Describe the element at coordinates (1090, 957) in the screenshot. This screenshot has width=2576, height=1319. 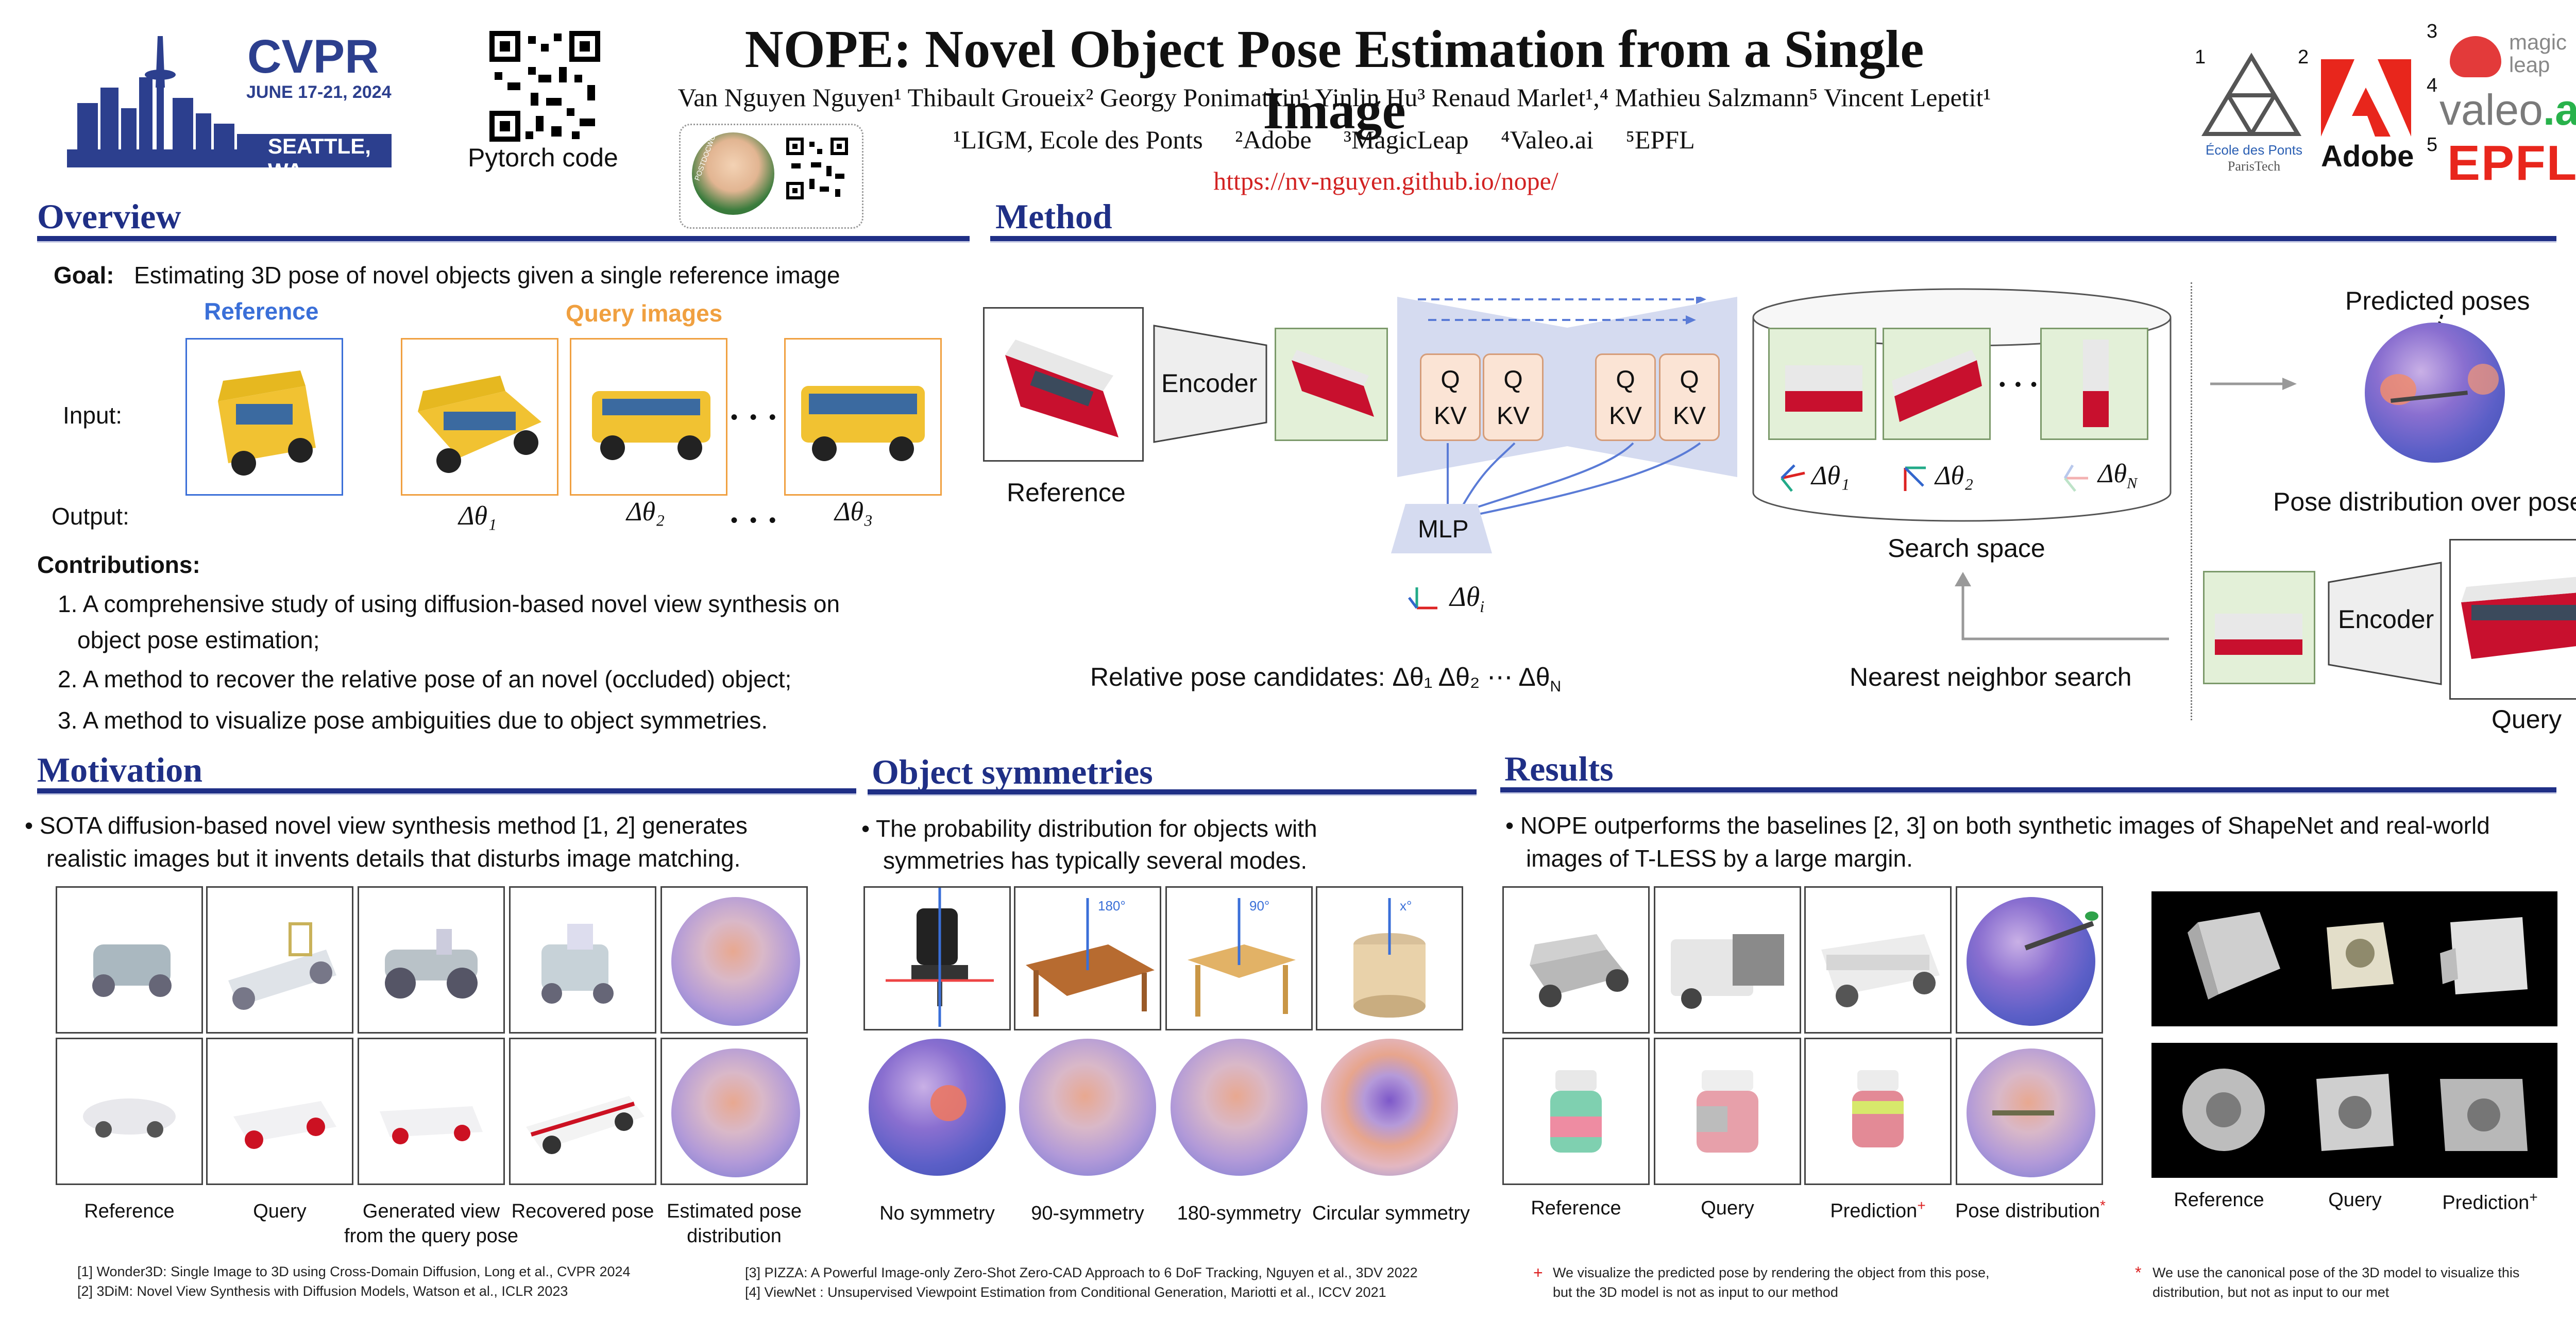
I see `wooden-table-icon` at that location.